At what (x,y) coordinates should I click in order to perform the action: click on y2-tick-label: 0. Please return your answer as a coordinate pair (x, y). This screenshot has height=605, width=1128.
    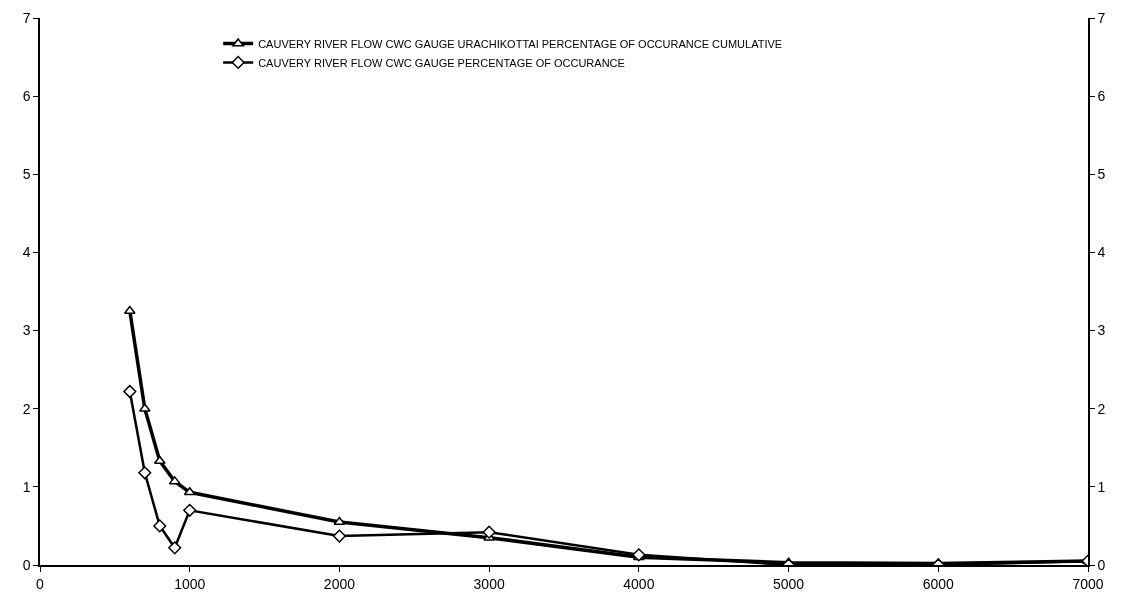
    Looking at the image, I should click on (1101, 564).